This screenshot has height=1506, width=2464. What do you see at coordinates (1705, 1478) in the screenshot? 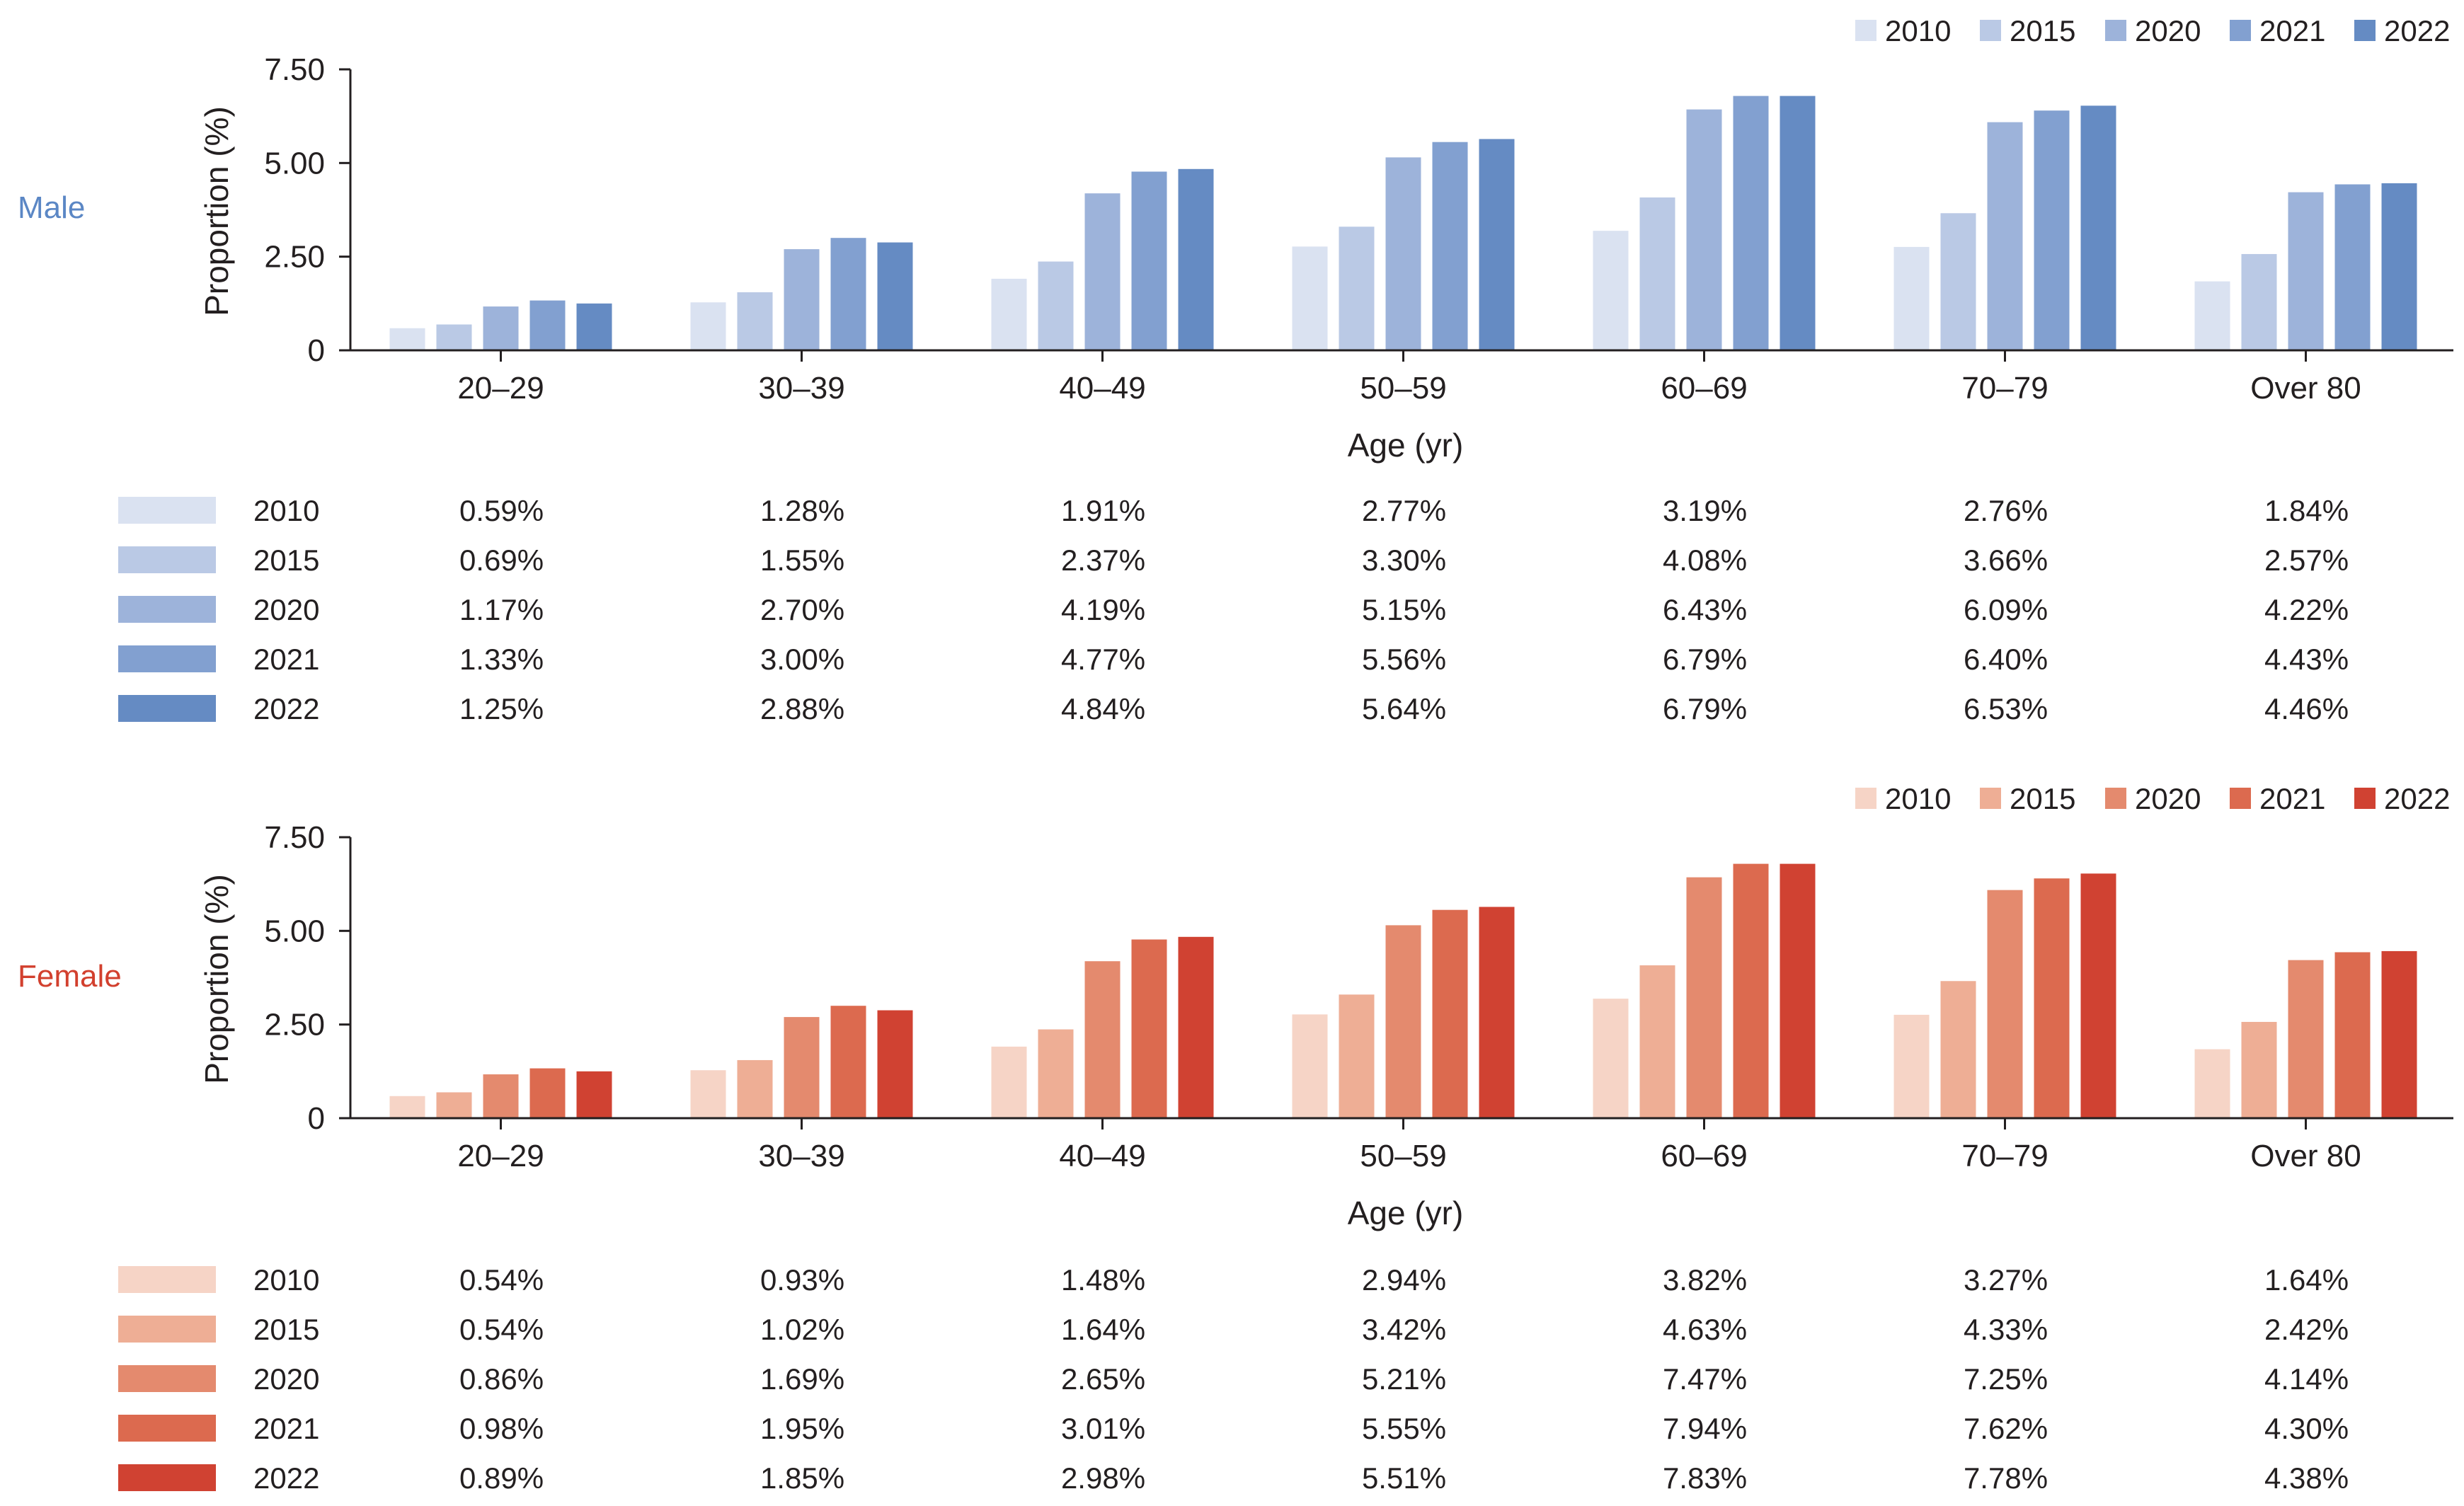
I see `table-cell: 7.83%` at bounding box center [1705, 1478].